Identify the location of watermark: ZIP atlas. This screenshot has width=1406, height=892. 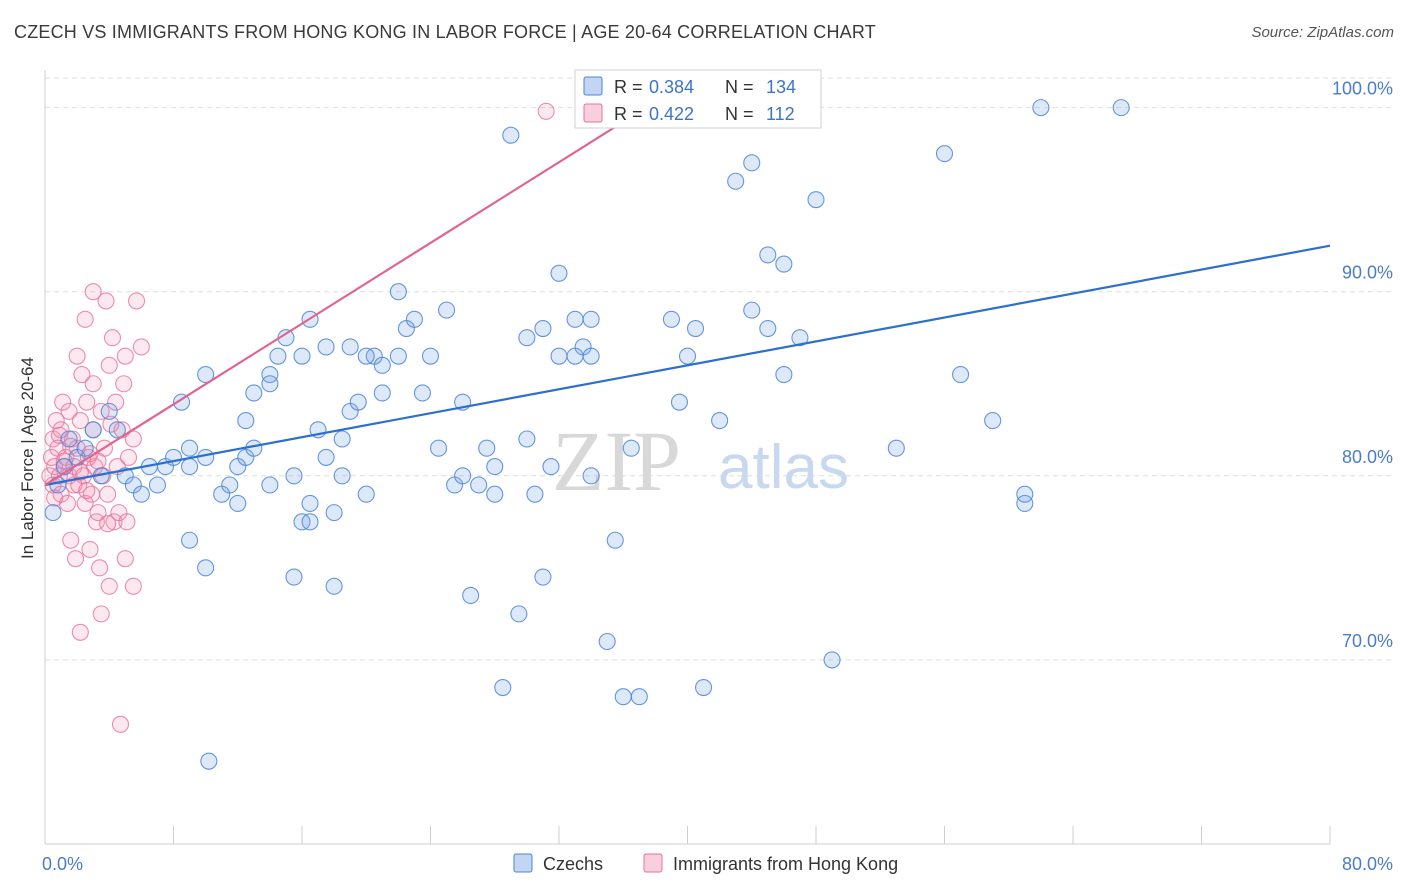
(700, 461).